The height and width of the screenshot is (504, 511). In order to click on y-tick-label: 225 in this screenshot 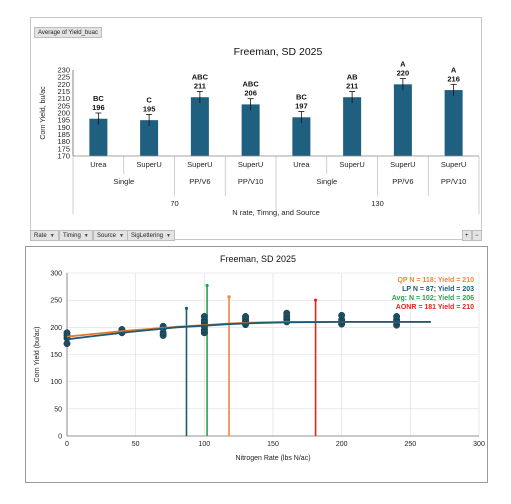, I will do `click(63, 77)`.